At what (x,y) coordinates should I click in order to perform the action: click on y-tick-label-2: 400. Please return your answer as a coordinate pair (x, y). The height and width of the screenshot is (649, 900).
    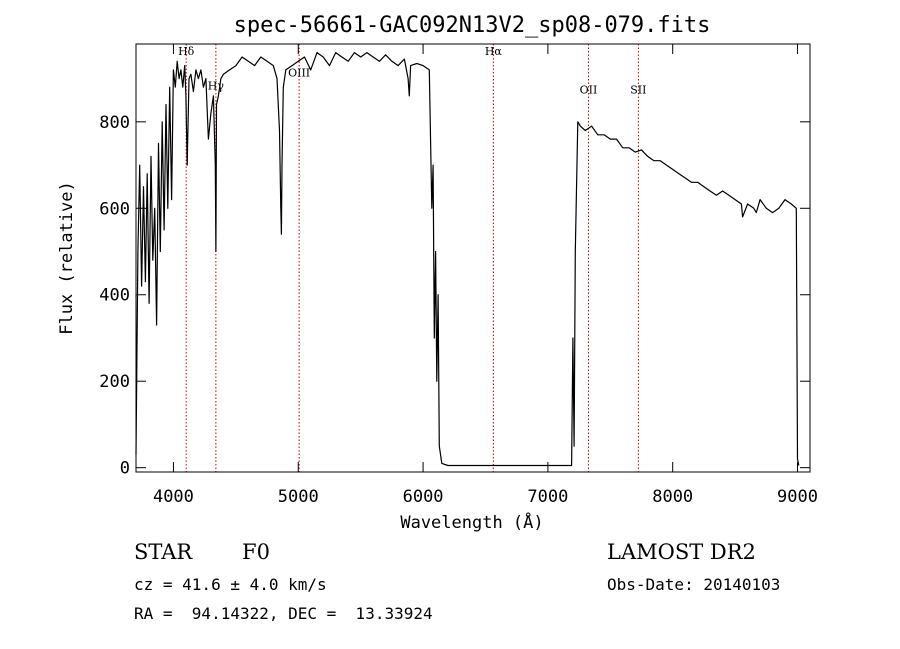
    Looking at the image, I should click on (114, 296).